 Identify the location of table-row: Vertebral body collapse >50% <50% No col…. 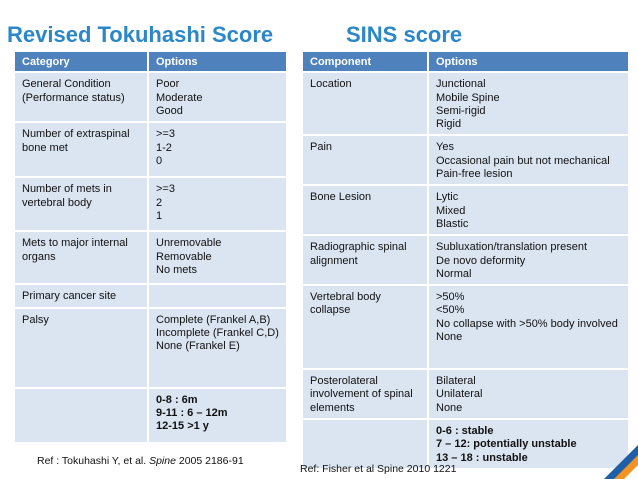
(465, 328).